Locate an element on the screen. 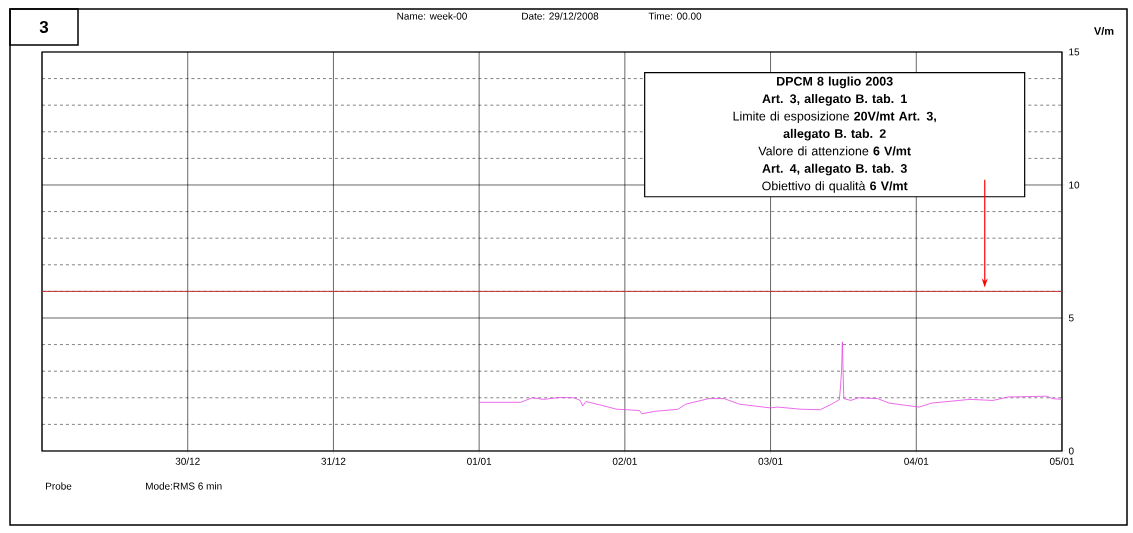 The width and height of the screenshot is (1133, 533). annotation: allegato B. tab. 2 is located at coordinates (834, 134).